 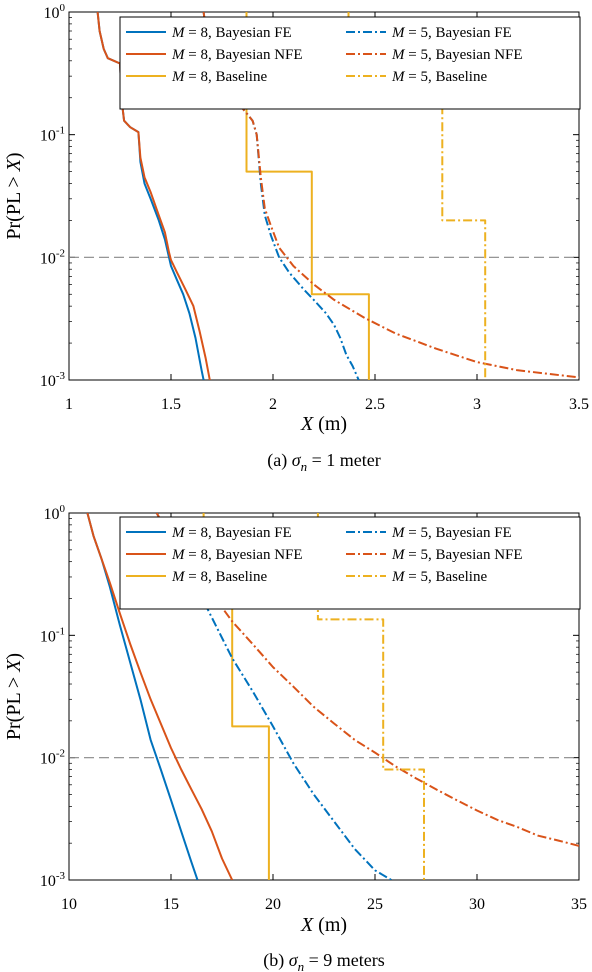 What do you see at coordinates (324, 462) in the screenshot?
I see `figure-caption: (a) σn = 1 meter` at bounding box center [324, 462].